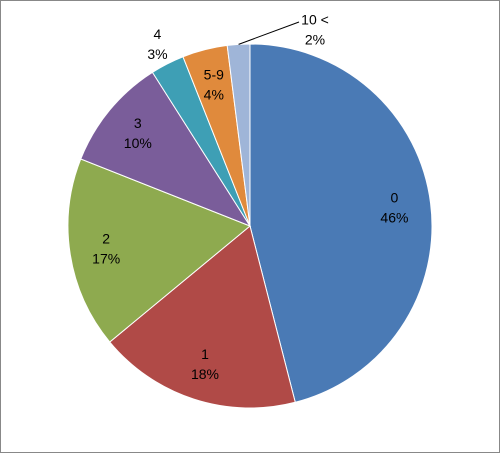 This screenshot has width=500, height=453. Describe the element at coordinates (106, 238) in the screenshot. I see `slice-category-label: 2` at that location.